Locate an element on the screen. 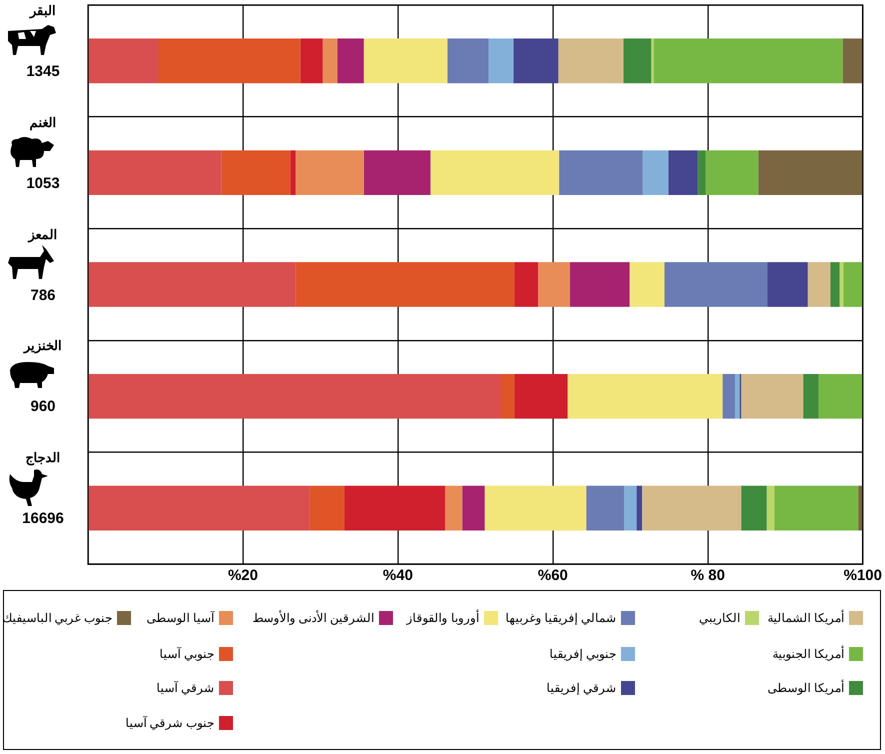 The image size is (885, 754). legend-label: الكاريبي is located at coordinates (719, 618).